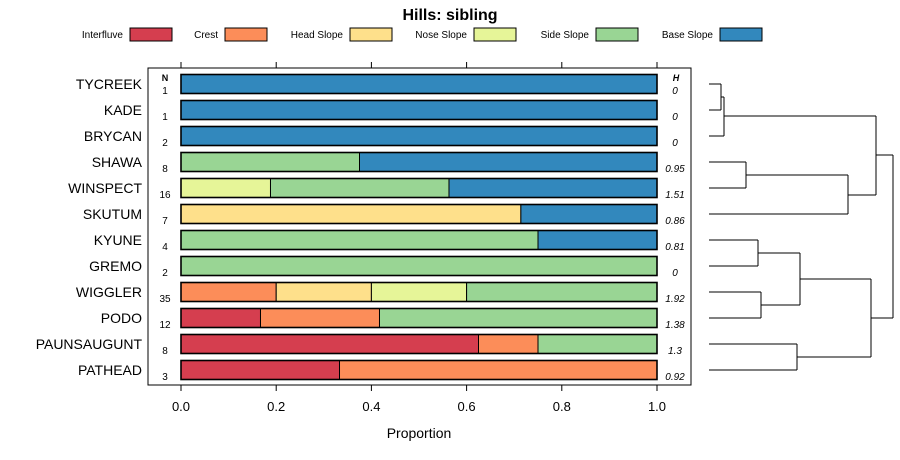 The width and height of the screenshot is (900, 460). What do you see at coordinates (565, 35) in the screenshot?
I see `legend-label-side-slope: Side Slope` at bounding box center [565, 35].